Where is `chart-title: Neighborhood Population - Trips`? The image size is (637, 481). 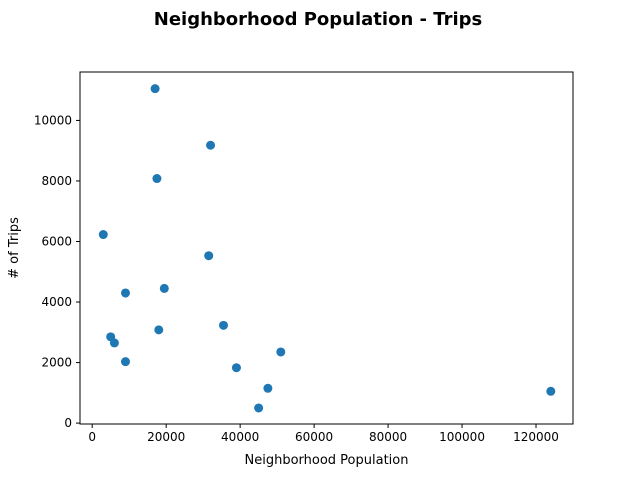
chart-title: Neighborhood Population - Trips is located at coordinates (318, 19).